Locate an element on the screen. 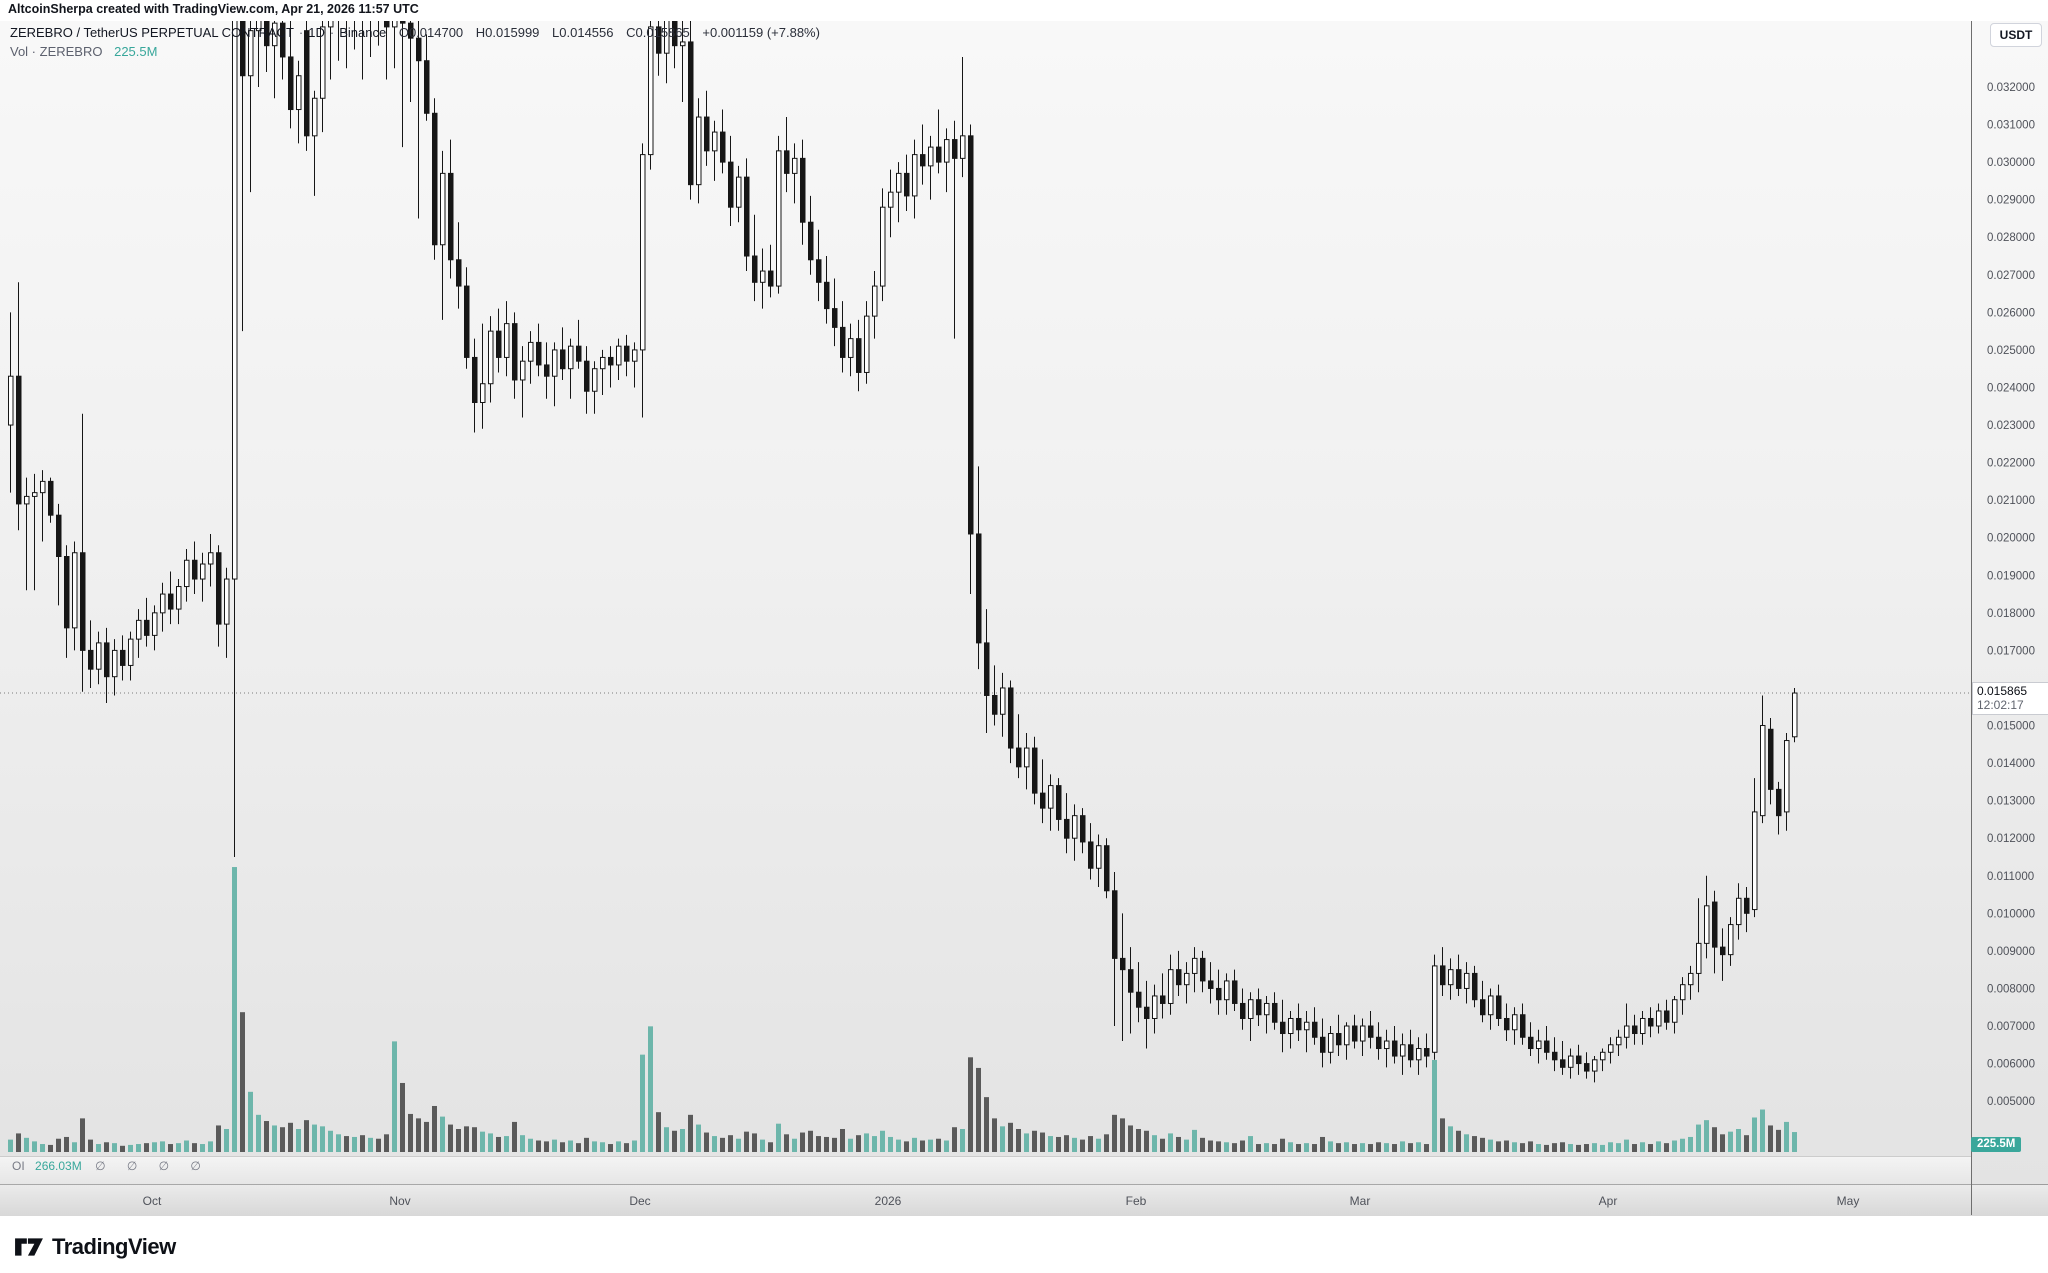 The height and width of the screenshot is (1273, 2048). tradingview-logo-icon is located at coordinates (29, 1247).